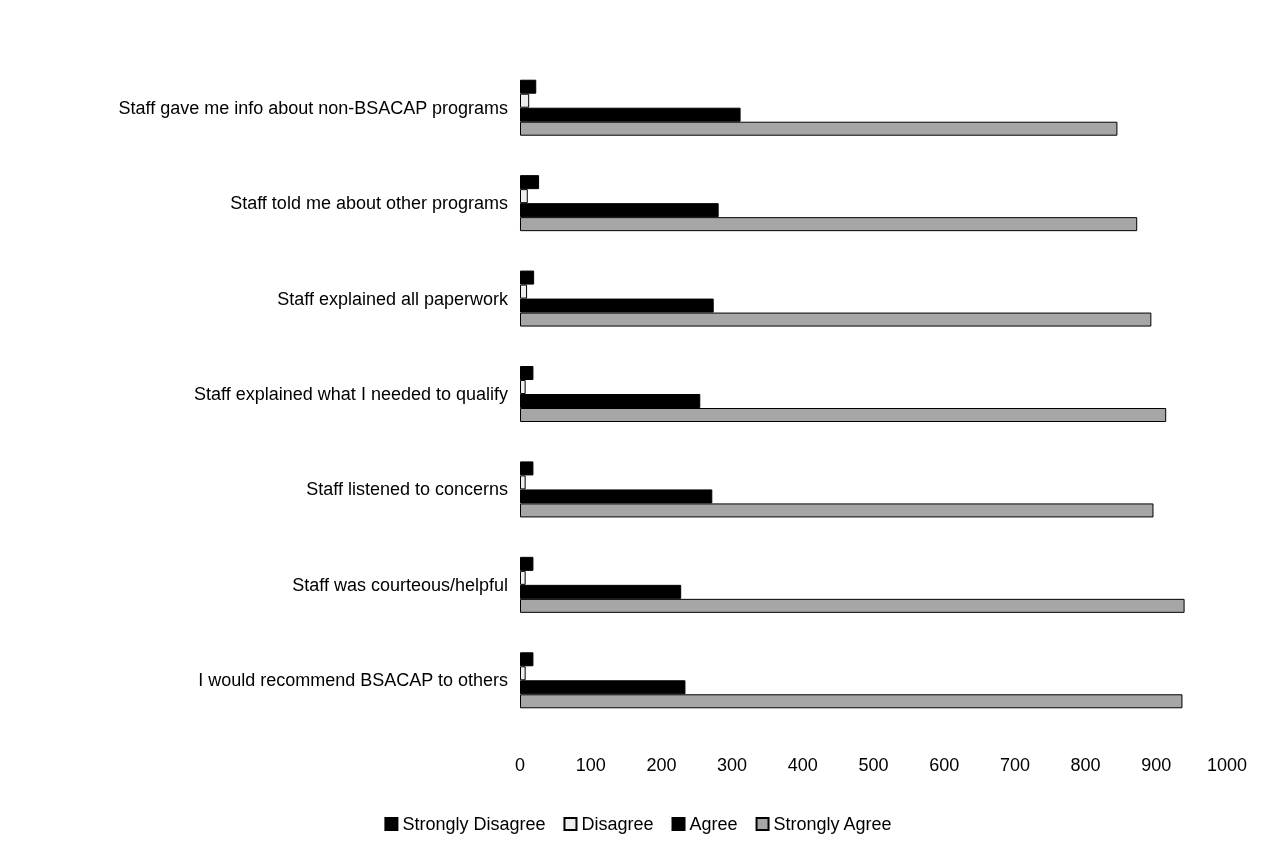 The height and width of the screenshot is (858, 1277). I want to click on x-tick-label: 0, so click(520, 765).